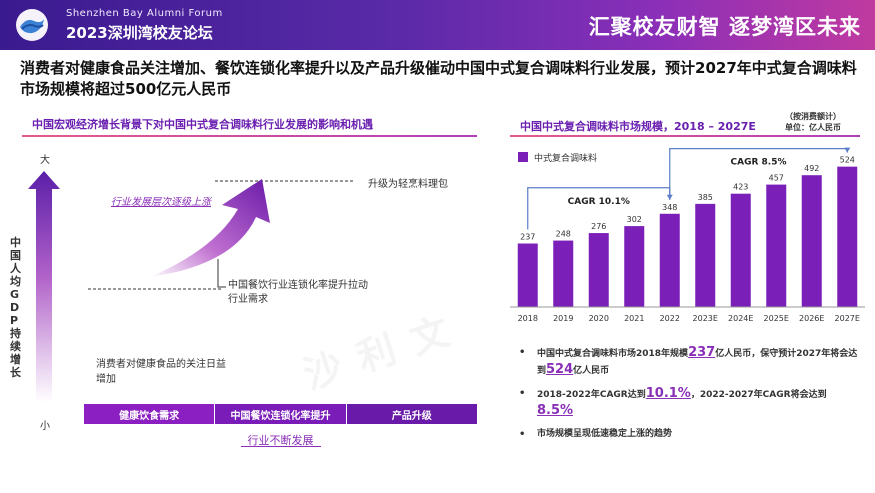 This screenshot has height=493, width=875. What do you see at coordinates (813, 127) in the screenshot?
I see `chart-note-unit: 单位：亿人民币` at bounding box center [813, 127].